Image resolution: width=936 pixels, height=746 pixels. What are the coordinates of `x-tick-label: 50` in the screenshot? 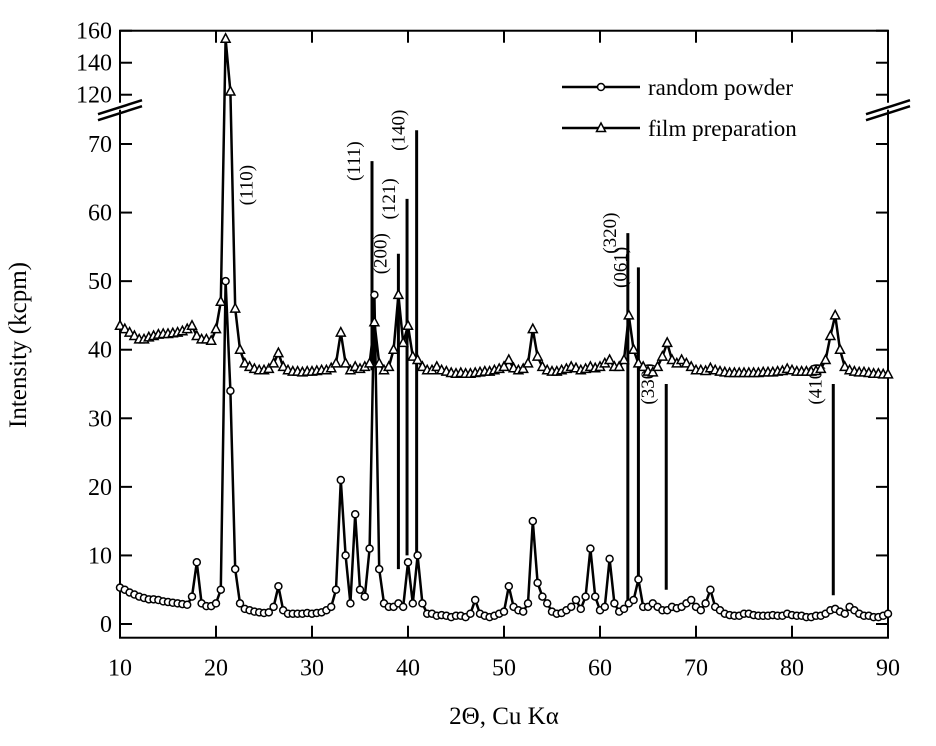 It's located at (504, 669).